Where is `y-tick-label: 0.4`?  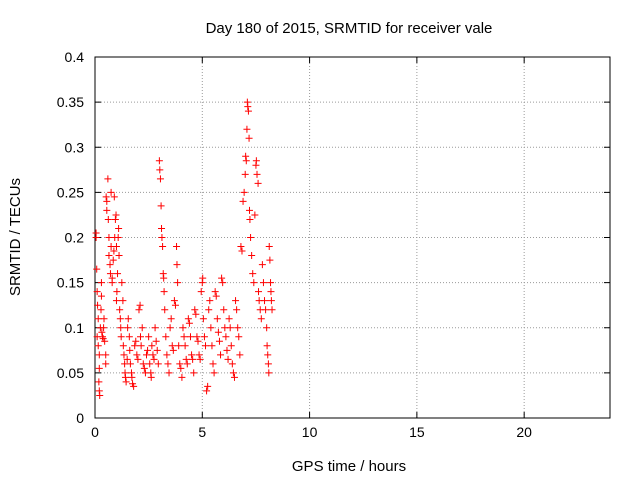
y-tick-label: 0.4 is located at coordinates (75, 57).